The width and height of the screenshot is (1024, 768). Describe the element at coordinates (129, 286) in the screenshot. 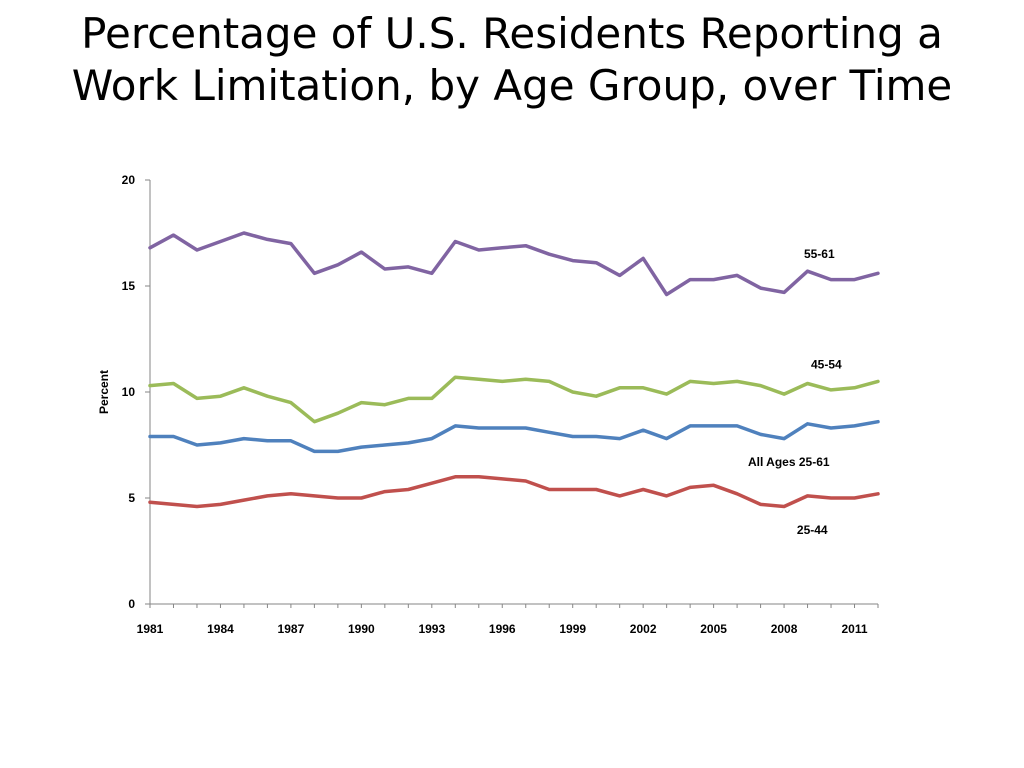

I see `y-tick-label: 15` at that location.